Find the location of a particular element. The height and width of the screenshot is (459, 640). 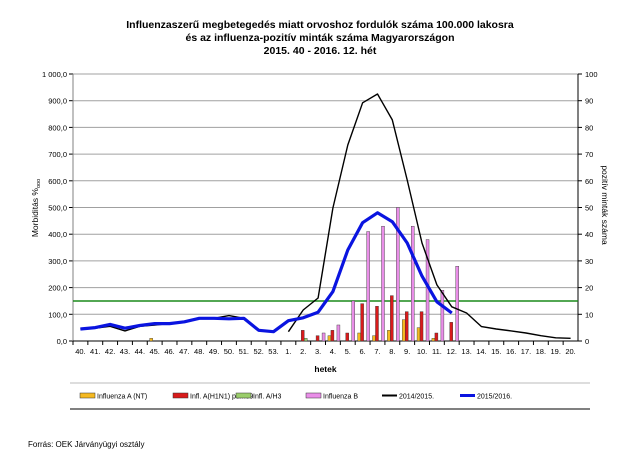

legend-label: Influenza A (NT) is located at coordinates (122, 397).